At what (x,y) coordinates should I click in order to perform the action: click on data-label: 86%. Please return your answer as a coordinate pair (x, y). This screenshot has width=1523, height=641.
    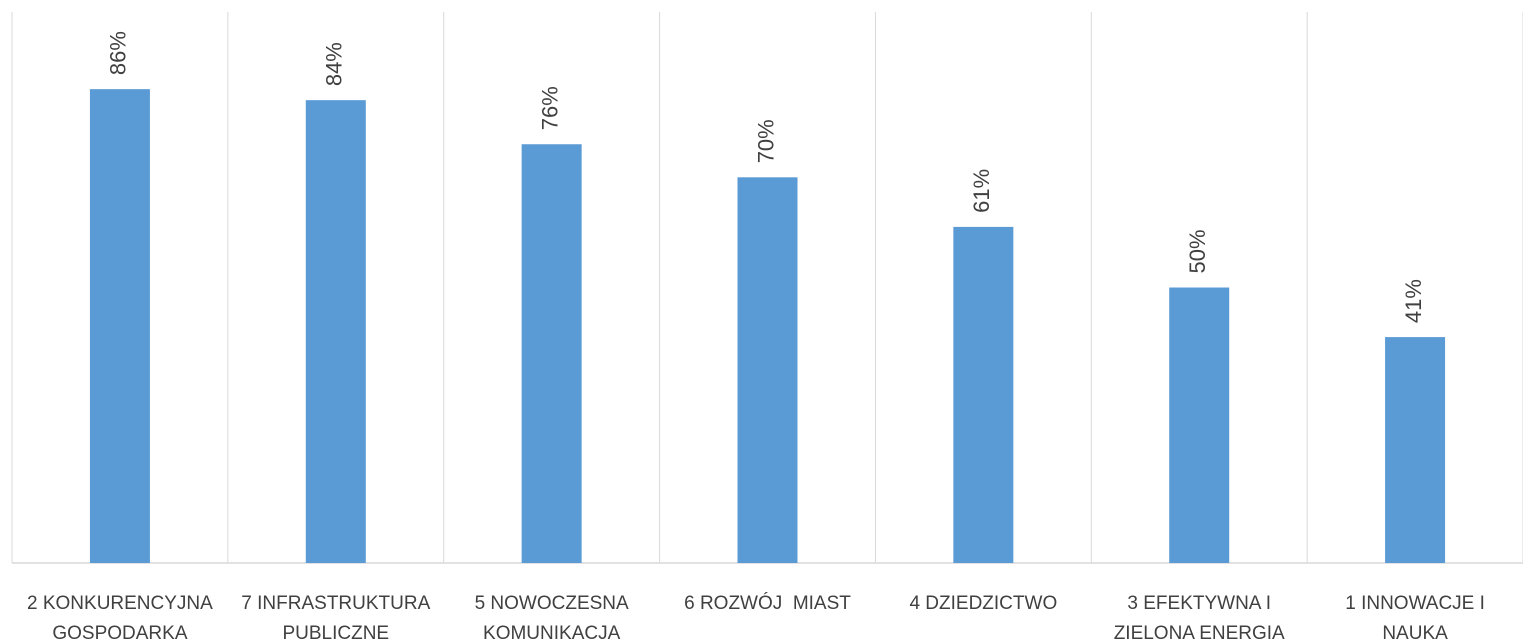
    Looking at the image, I should click on (118, 53).